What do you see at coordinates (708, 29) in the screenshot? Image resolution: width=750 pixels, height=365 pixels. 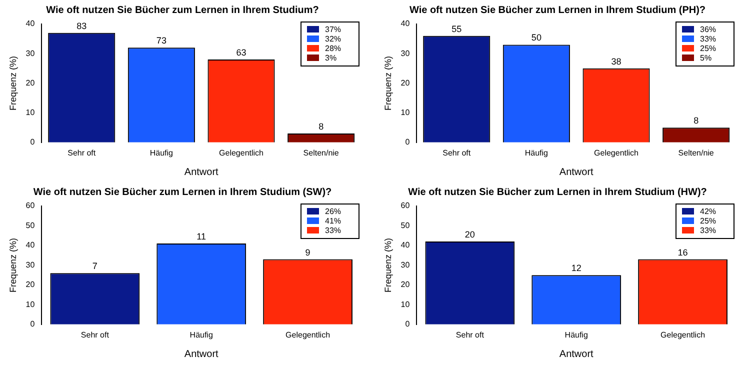 I see `legend-label: 36%` at bounding box center [708, 29].